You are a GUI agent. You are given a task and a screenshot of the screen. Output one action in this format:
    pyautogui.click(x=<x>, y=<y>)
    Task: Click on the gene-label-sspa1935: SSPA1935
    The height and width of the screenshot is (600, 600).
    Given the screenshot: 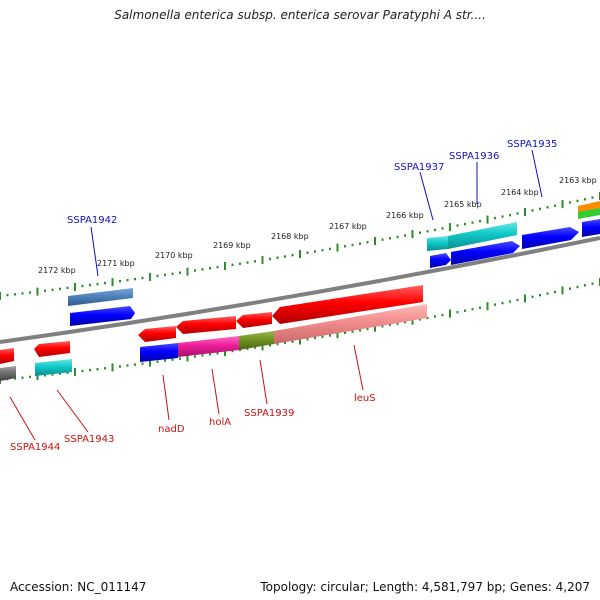 What is the action you would take?
    pyautogui.click(x=532, y=144)
    